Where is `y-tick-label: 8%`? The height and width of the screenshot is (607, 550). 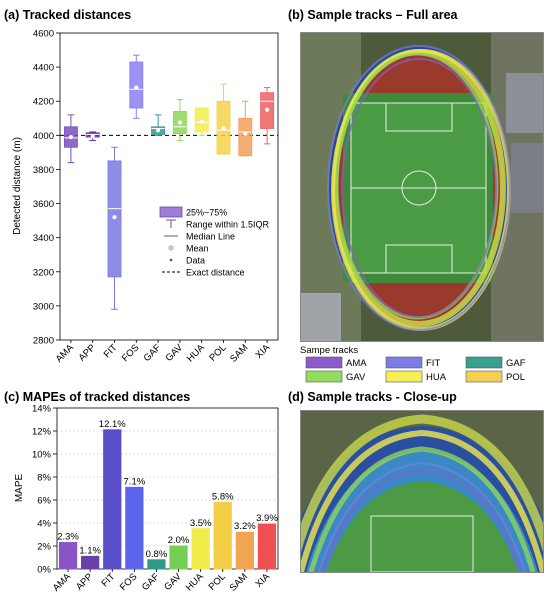
y-tick-label: 8% is located at coordinates (44, 478).